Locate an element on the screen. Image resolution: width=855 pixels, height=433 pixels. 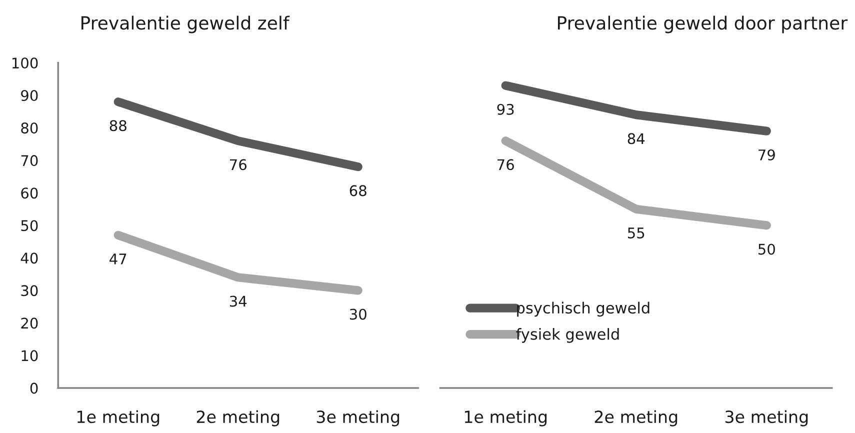
y-tick-label: 20 is located at coordinates (29, 323).